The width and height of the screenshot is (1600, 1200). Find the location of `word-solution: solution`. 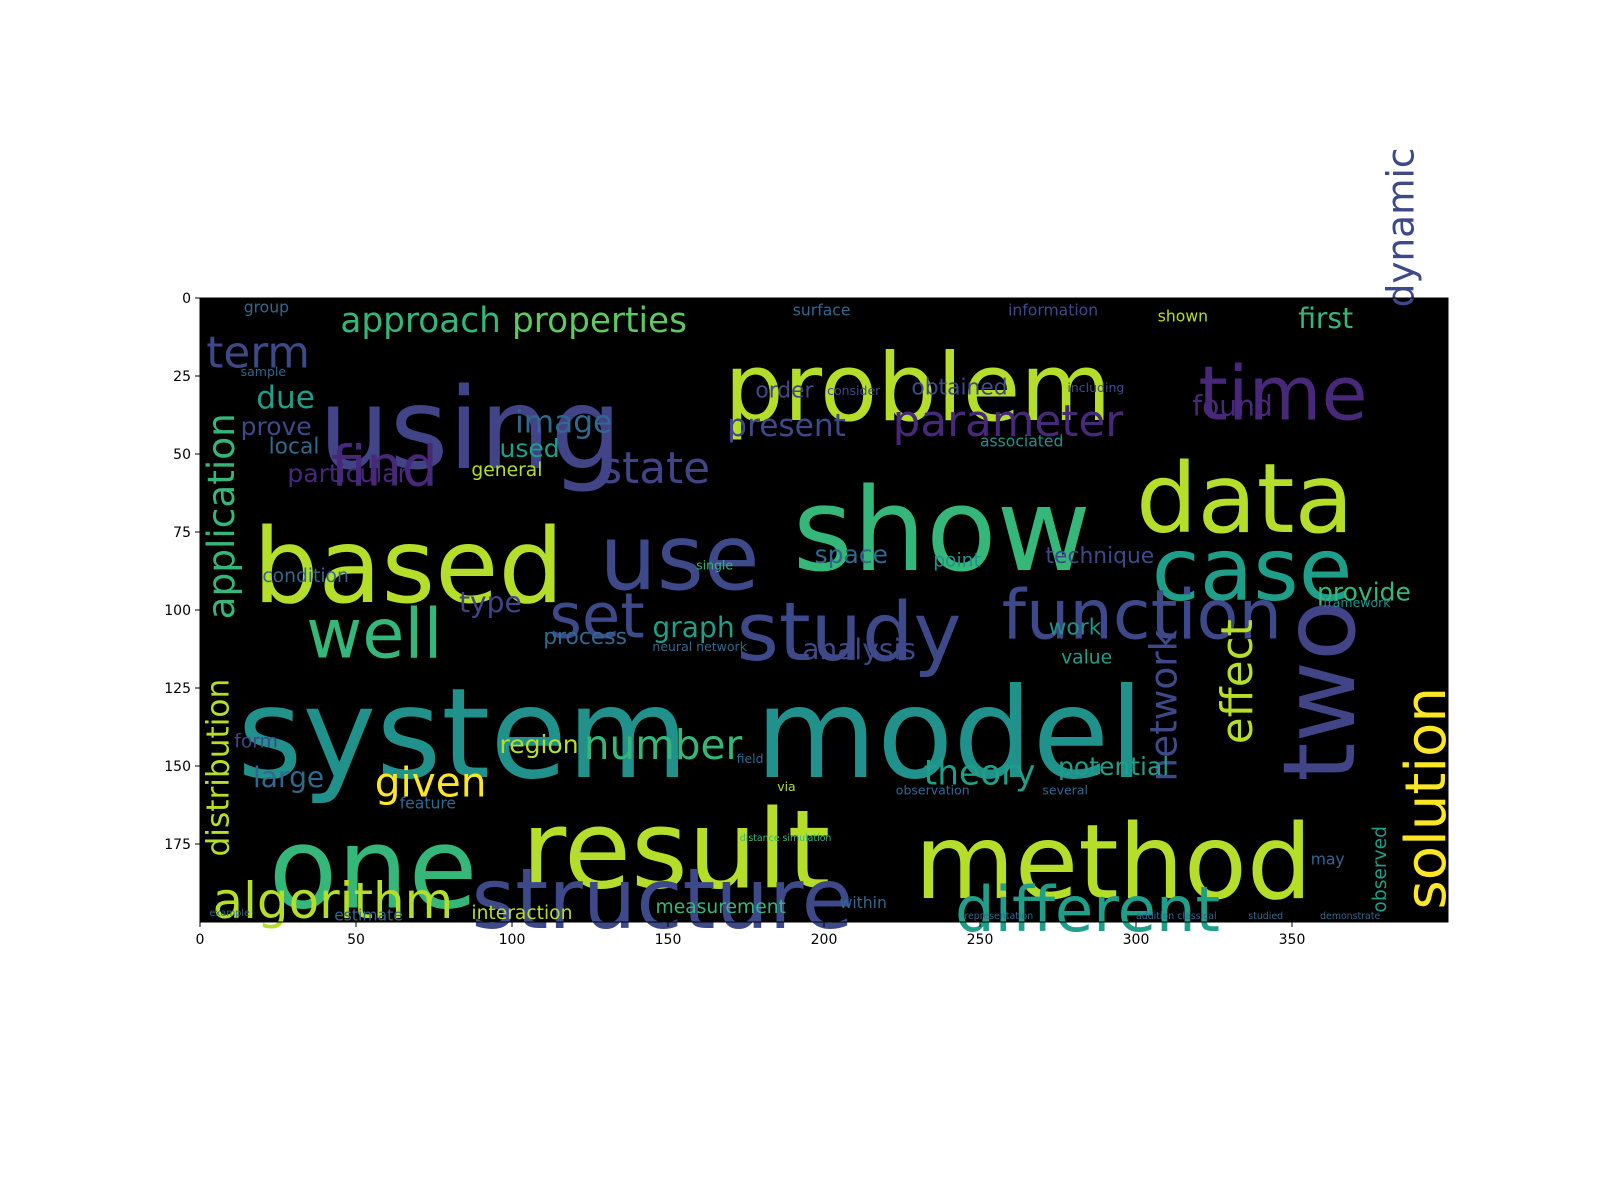

word-solution: solution is located at coordinates (1426, 798).